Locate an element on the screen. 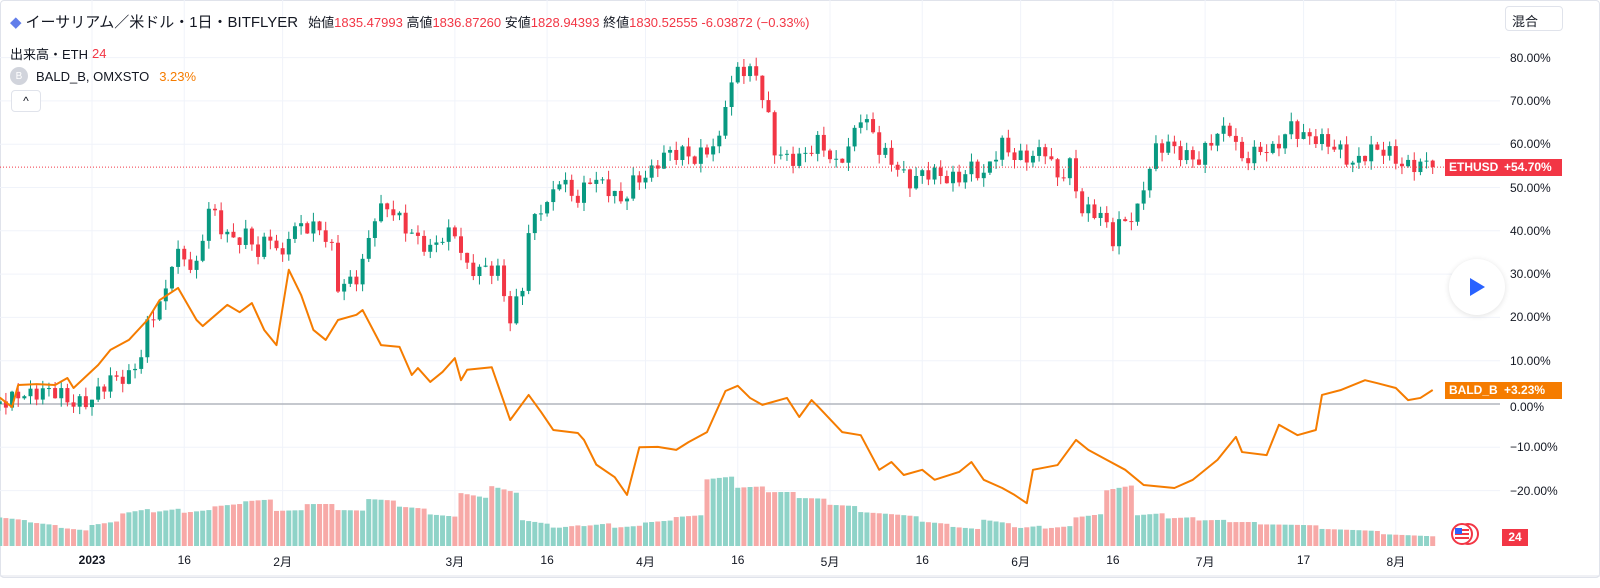 The width and height of the screenshot is (1600, 588). us-flag-icon is located at coordinates (1465, 534).